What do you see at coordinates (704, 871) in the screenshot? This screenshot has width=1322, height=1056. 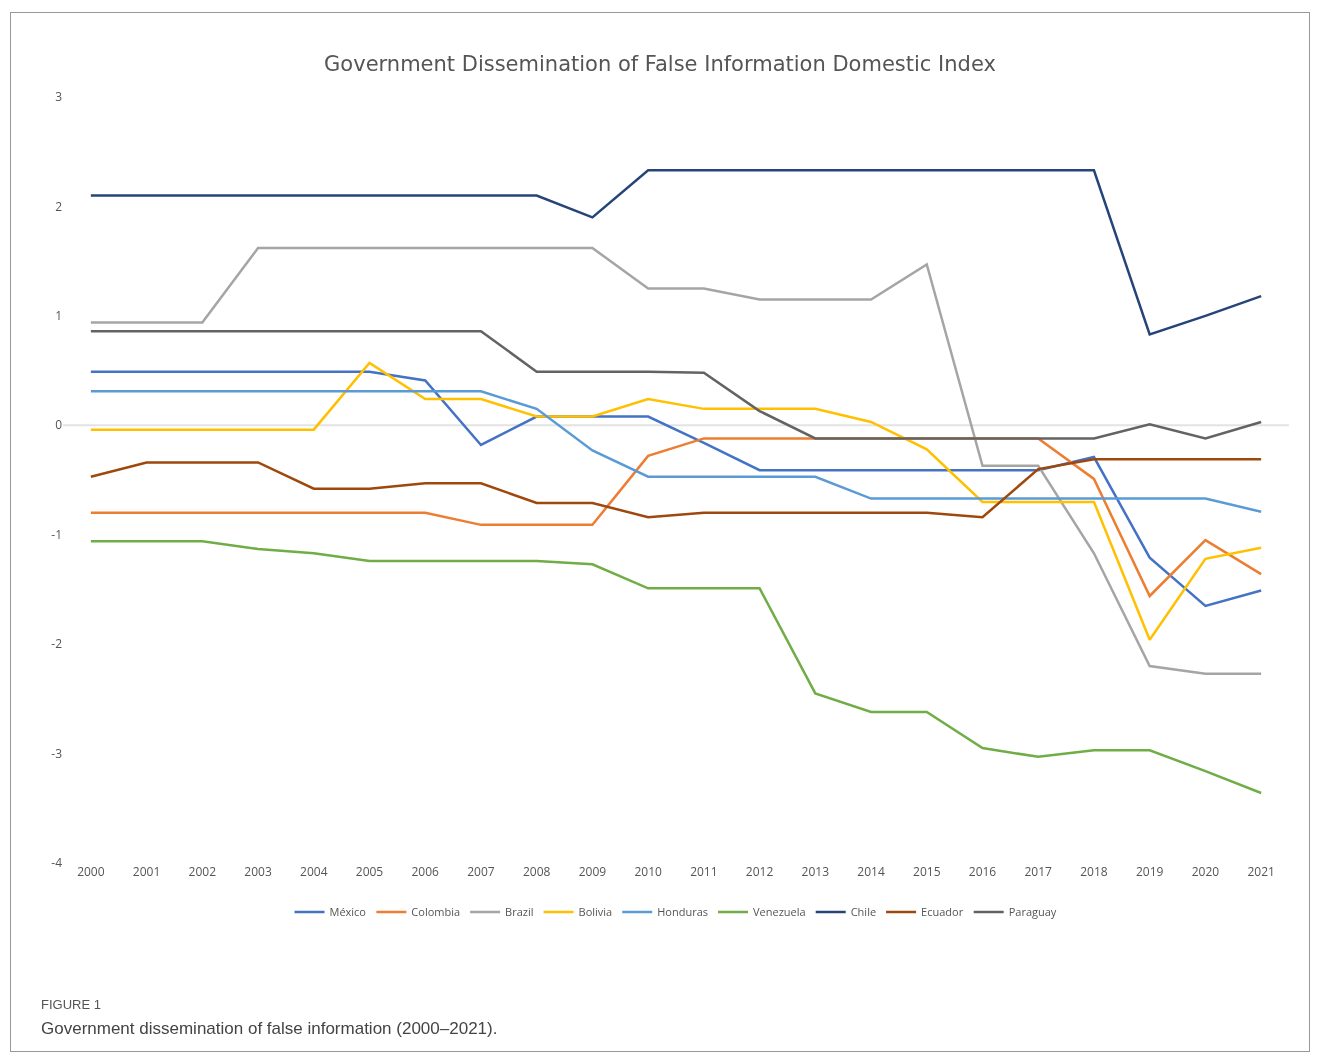 I see `x-tick-label: 2011` at bounding box center [704, 871].